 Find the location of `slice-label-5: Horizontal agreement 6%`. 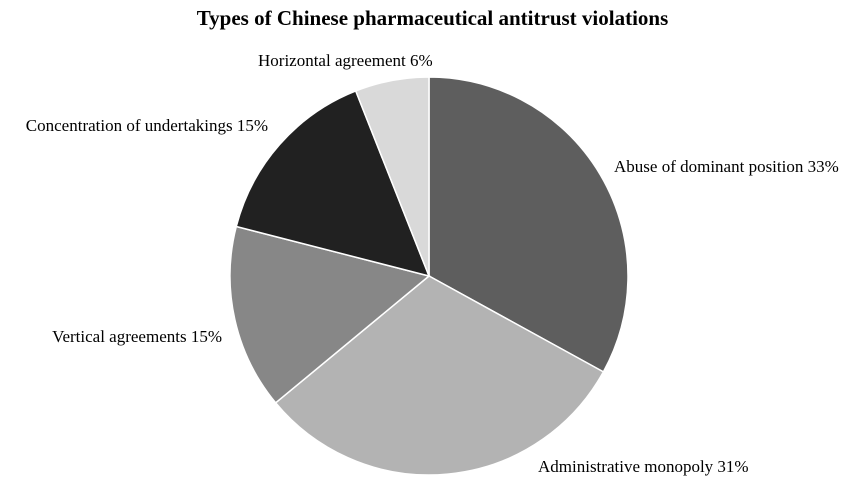

slice-label-5: Horizontal agreement 6% is located at coordinates (345, 60).